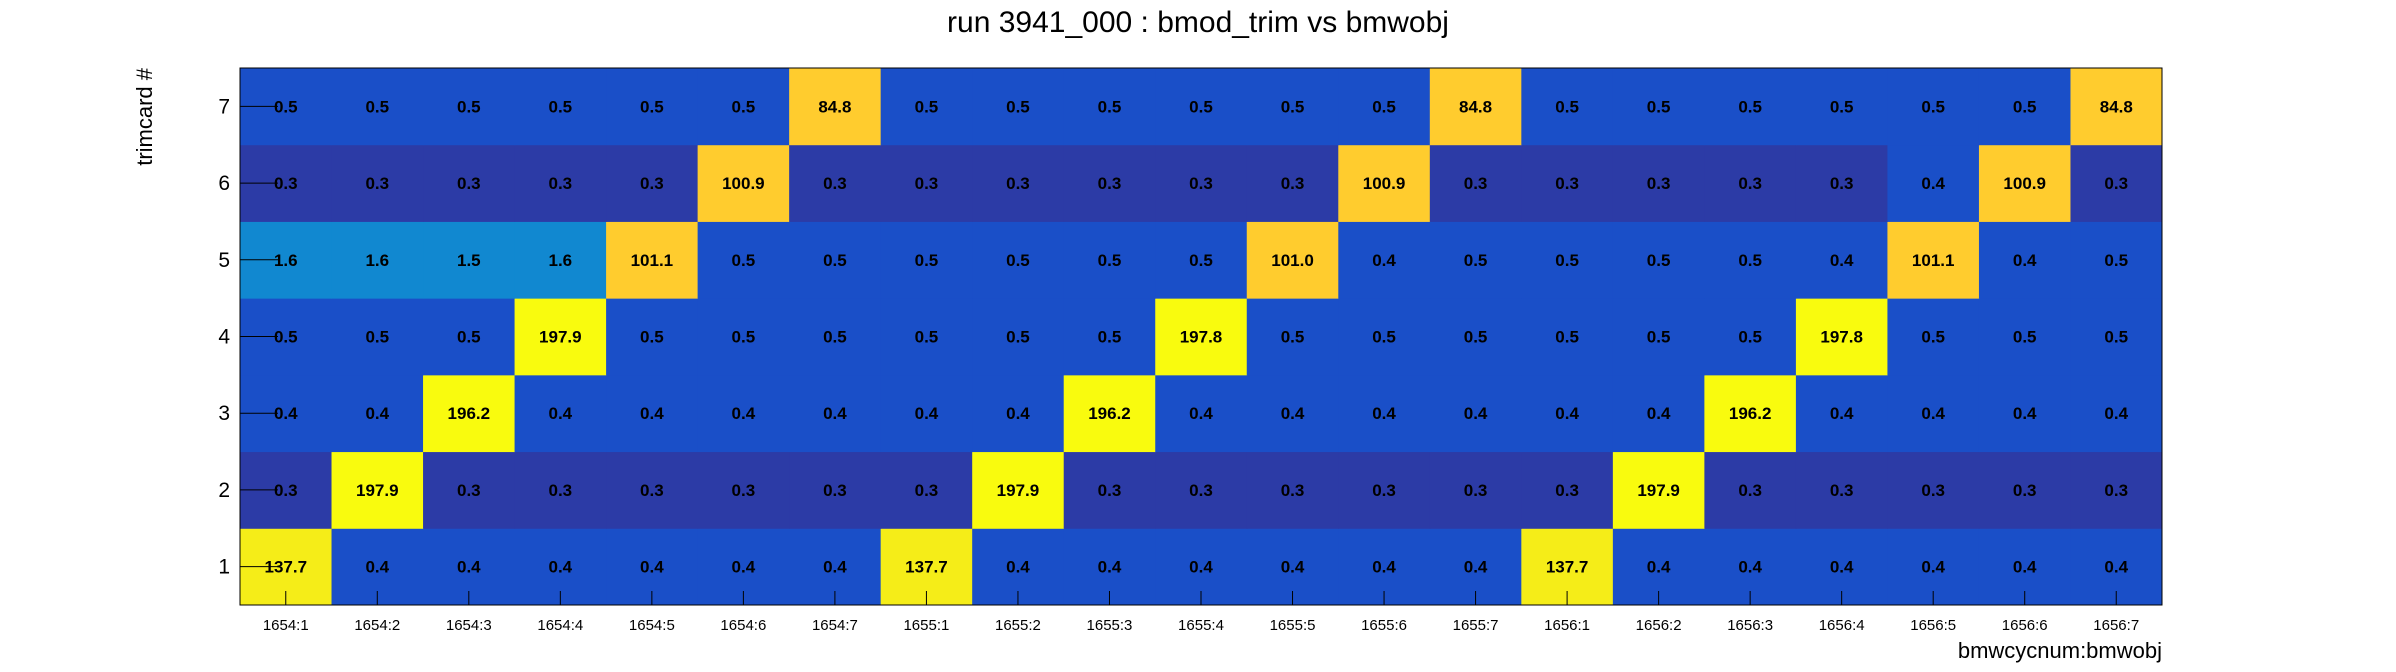  What do you see at coordinates (224, 106) in the screenshot?
I see `y-tick-label: 7` at bounding box center [224, 106].